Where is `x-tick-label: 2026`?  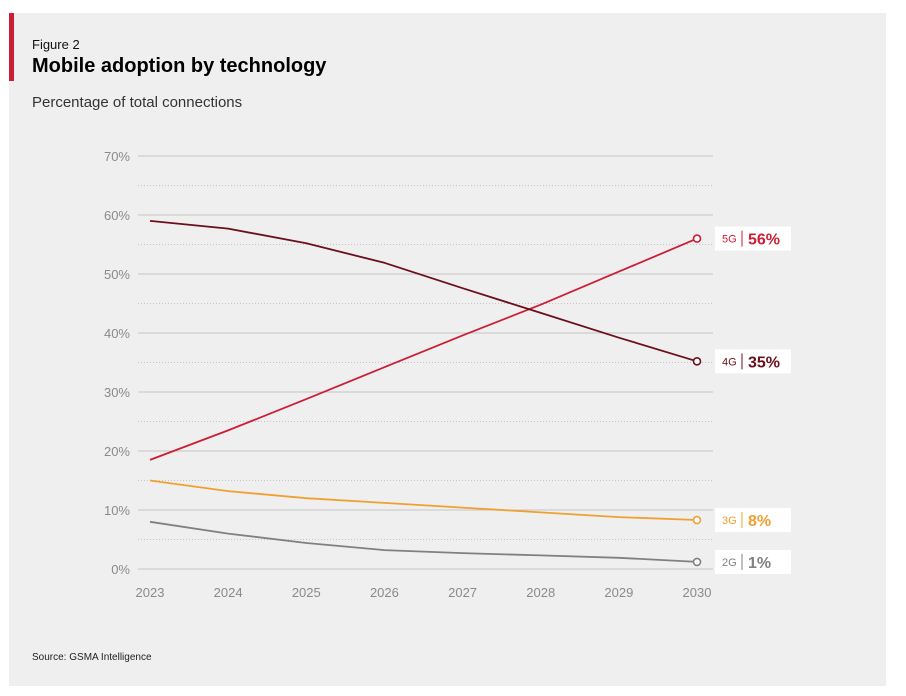
x-tick-label: 2026 is located at coordinates (384, 592).